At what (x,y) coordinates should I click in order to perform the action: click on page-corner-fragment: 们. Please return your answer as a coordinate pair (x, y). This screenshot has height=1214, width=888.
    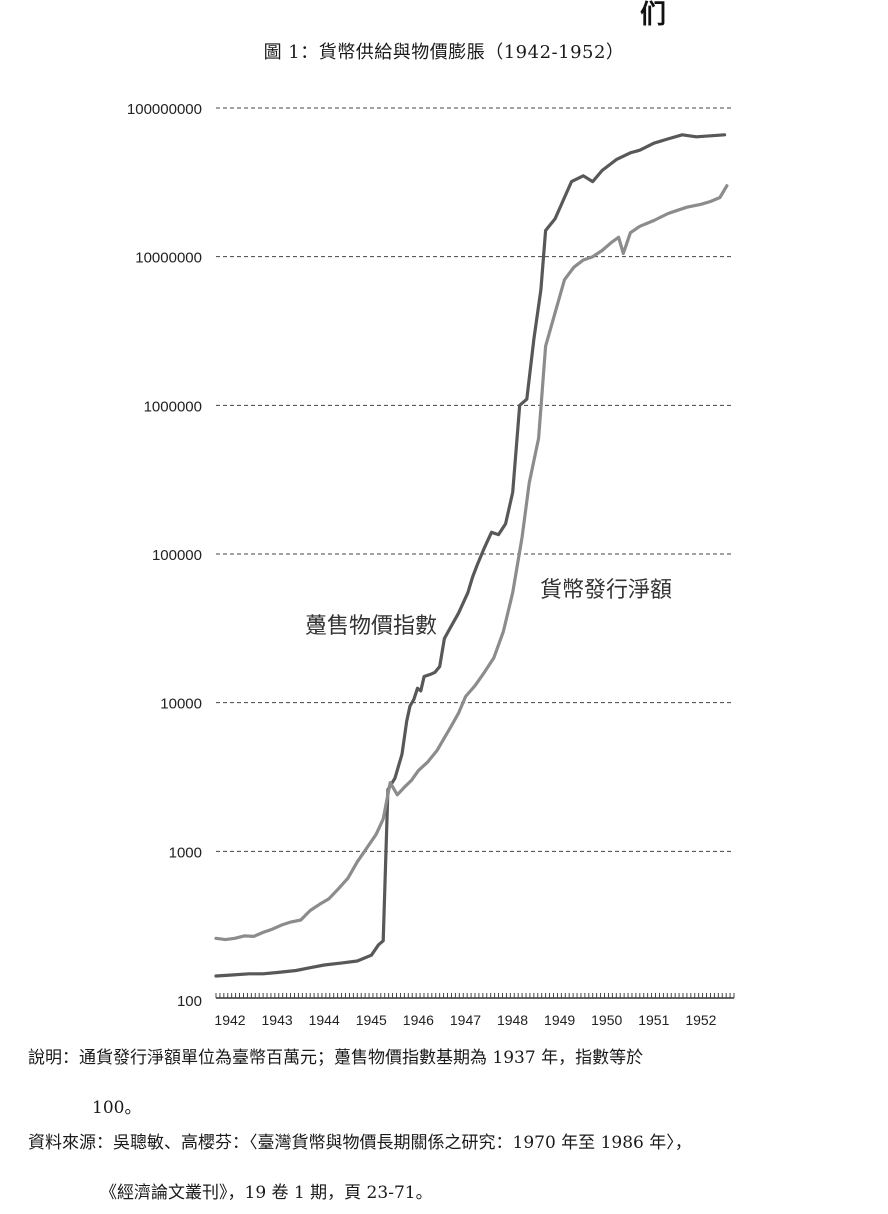
    Looking at the image, I should click on (653, 15).